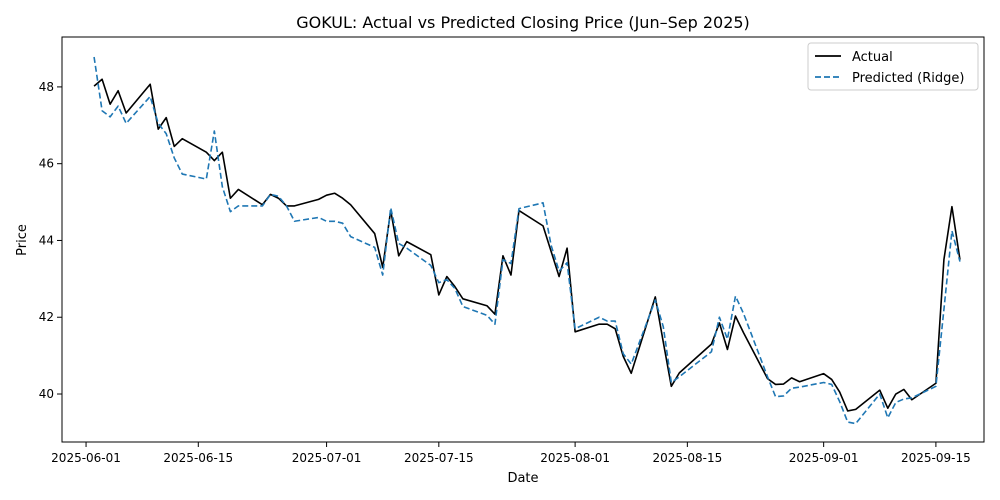 The image size is (1000, 500). Describe the element at coordinates (22, 240) in the screenshot. I see `y-axis-label: Price` at that location.